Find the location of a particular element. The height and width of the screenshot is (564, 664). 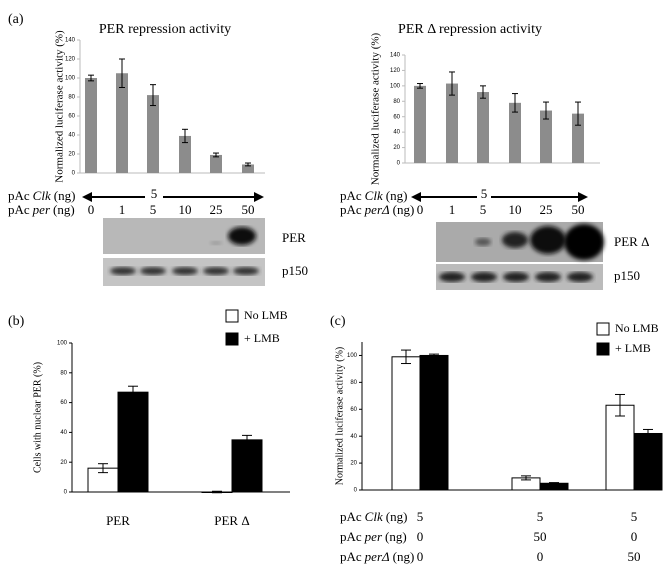

x-tick-label: 25 is located at coordinates (546, 209).